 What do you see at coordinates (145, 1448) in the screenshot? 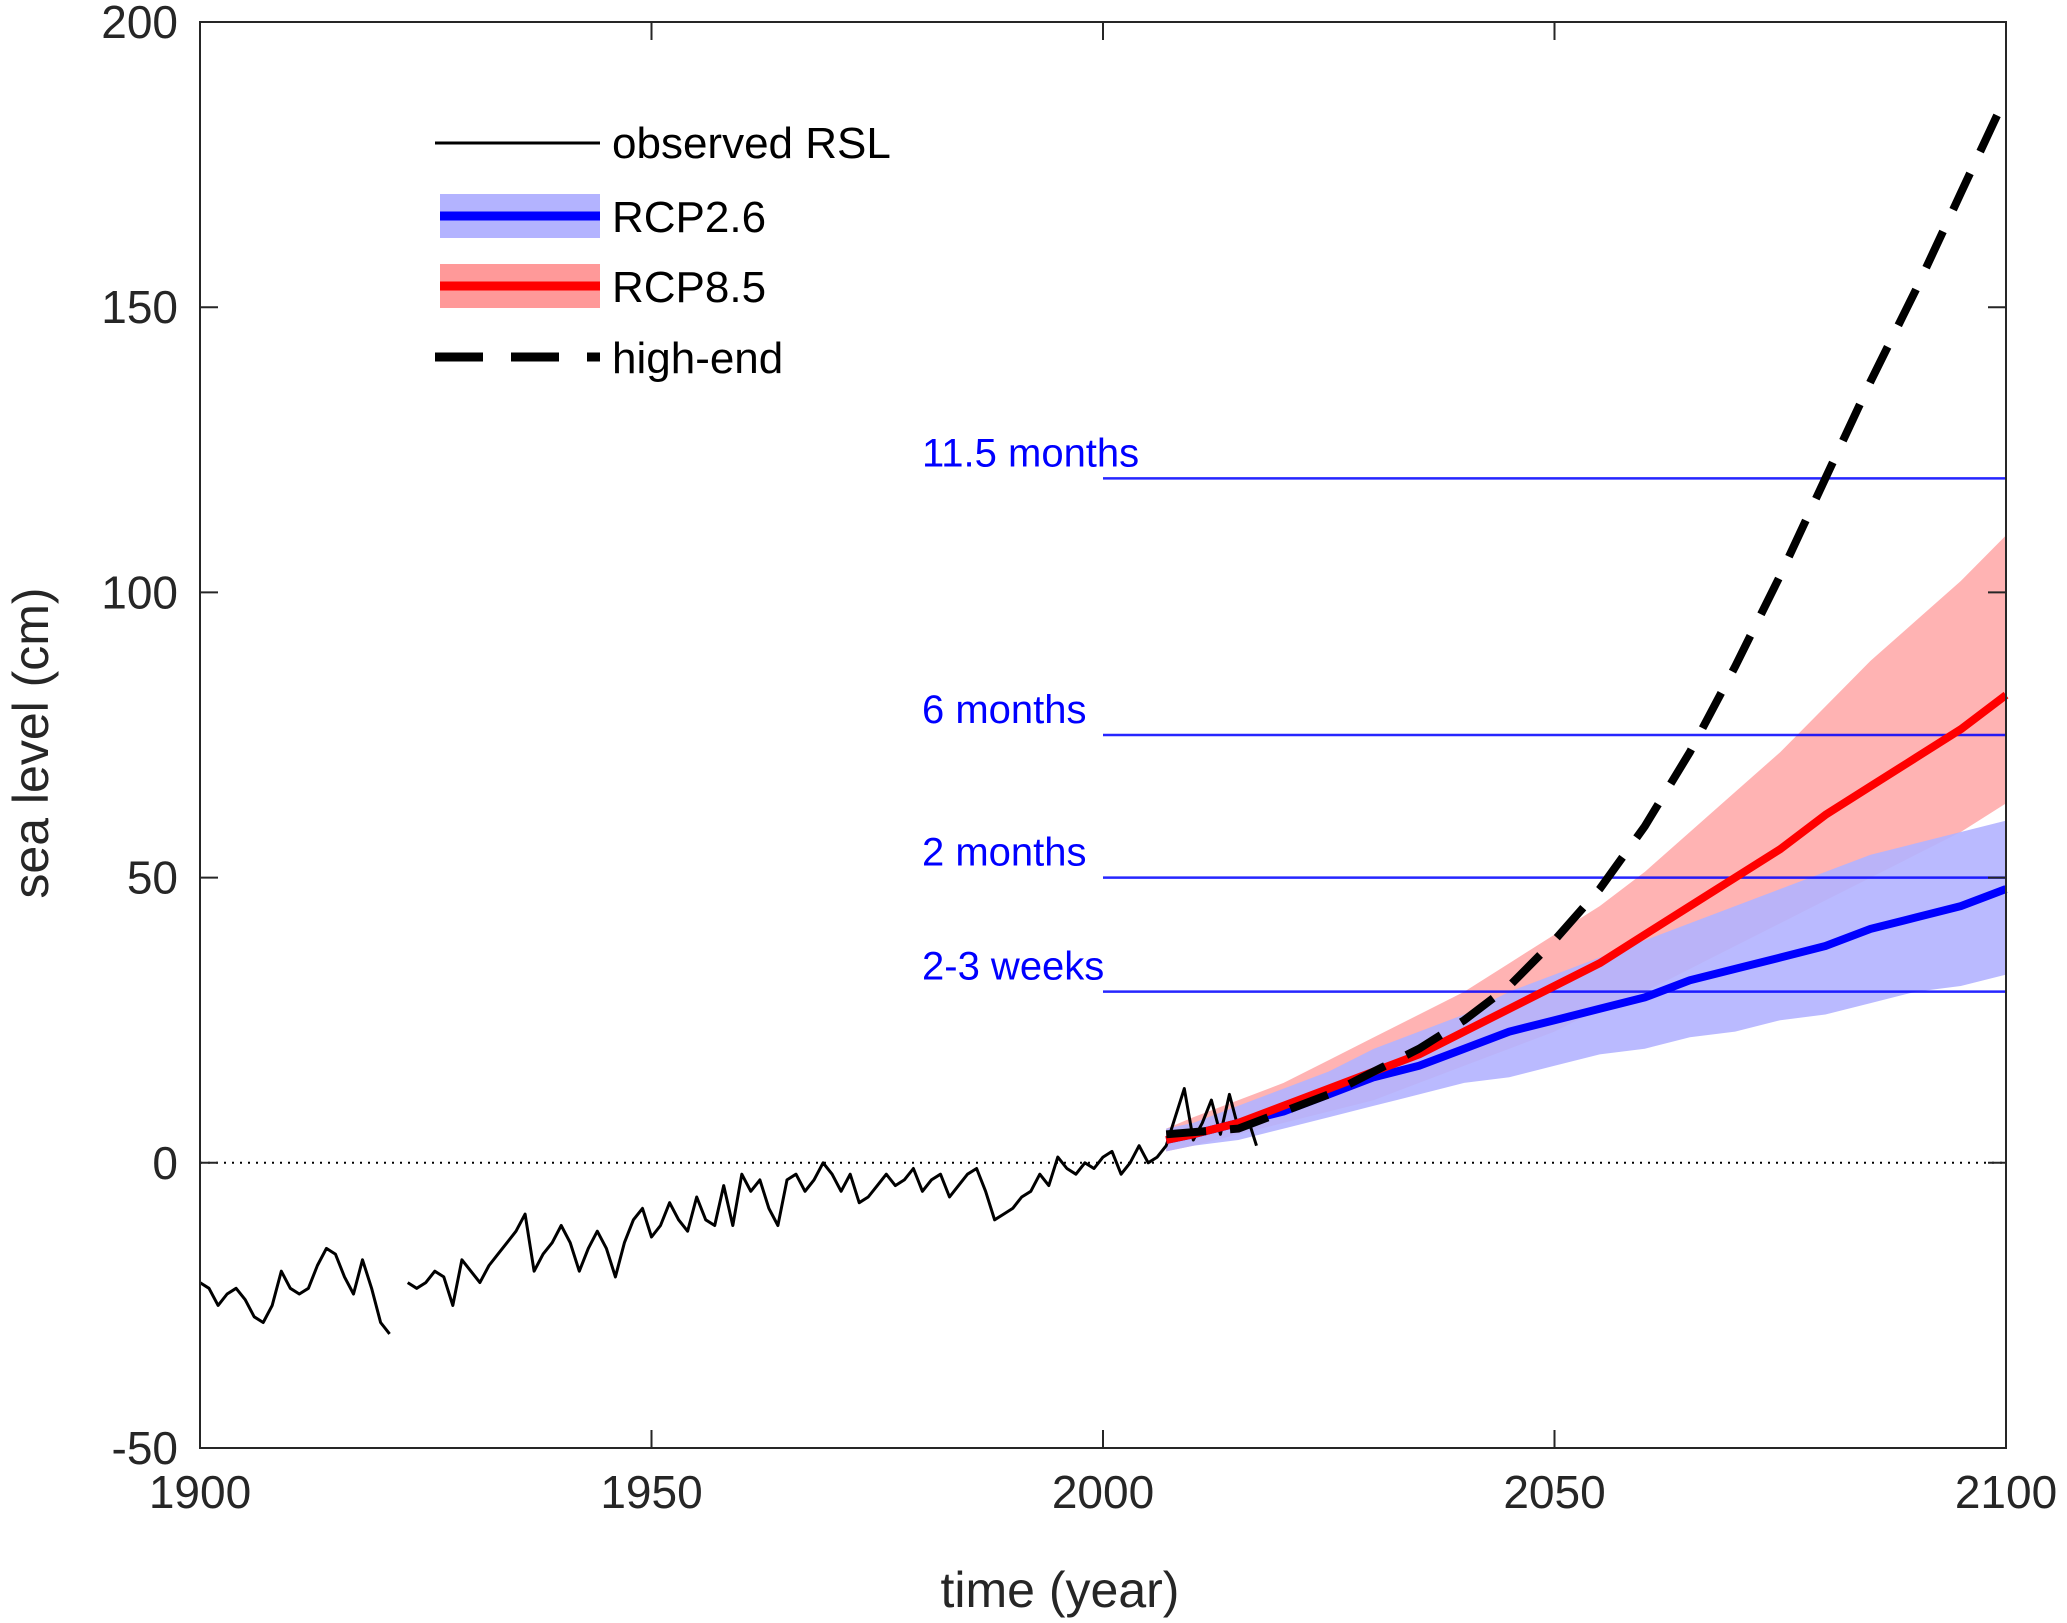
I see `y-tick-label: -50` at bounding box center [145, 1448].